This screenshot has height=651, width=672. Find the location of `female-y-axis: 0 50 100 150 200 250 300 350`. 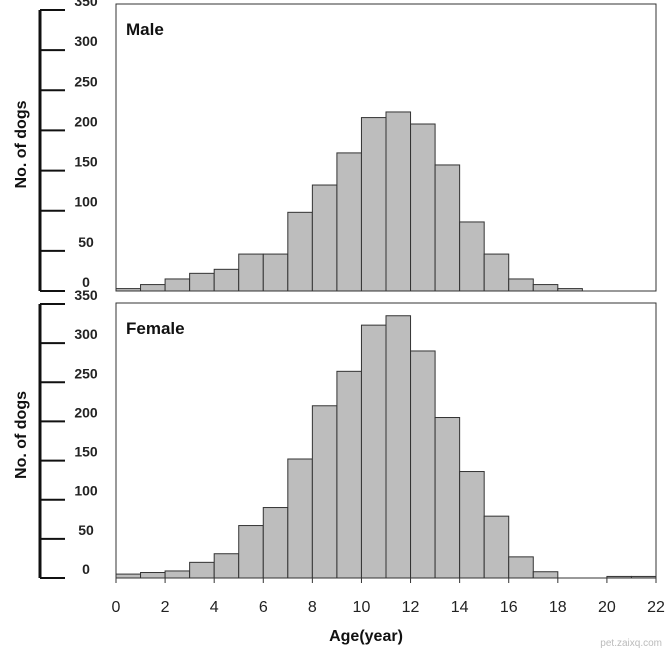

female-y-axis: 0 50 100 150 200 250 300 350 is located at coordinates (68, 433).